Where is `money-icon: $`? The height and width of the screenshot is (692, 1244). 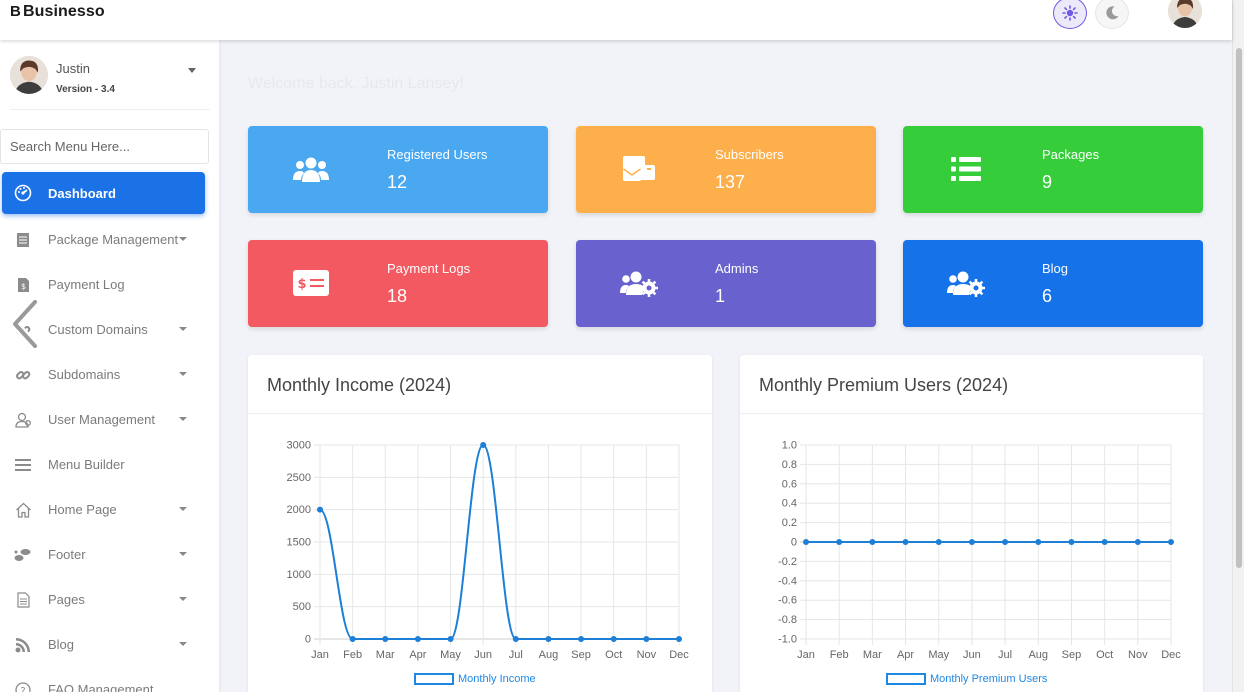 money-icon: $ is located at coordinates (311, 283).